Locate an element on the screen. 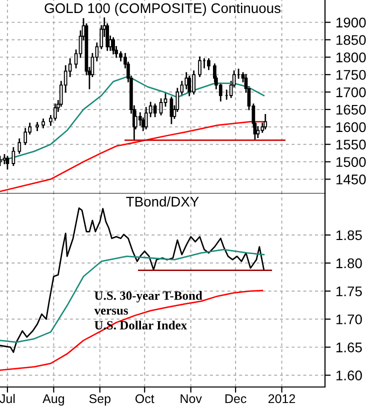  y-tick-label: 1.70 is located at coordinates (349, 319).